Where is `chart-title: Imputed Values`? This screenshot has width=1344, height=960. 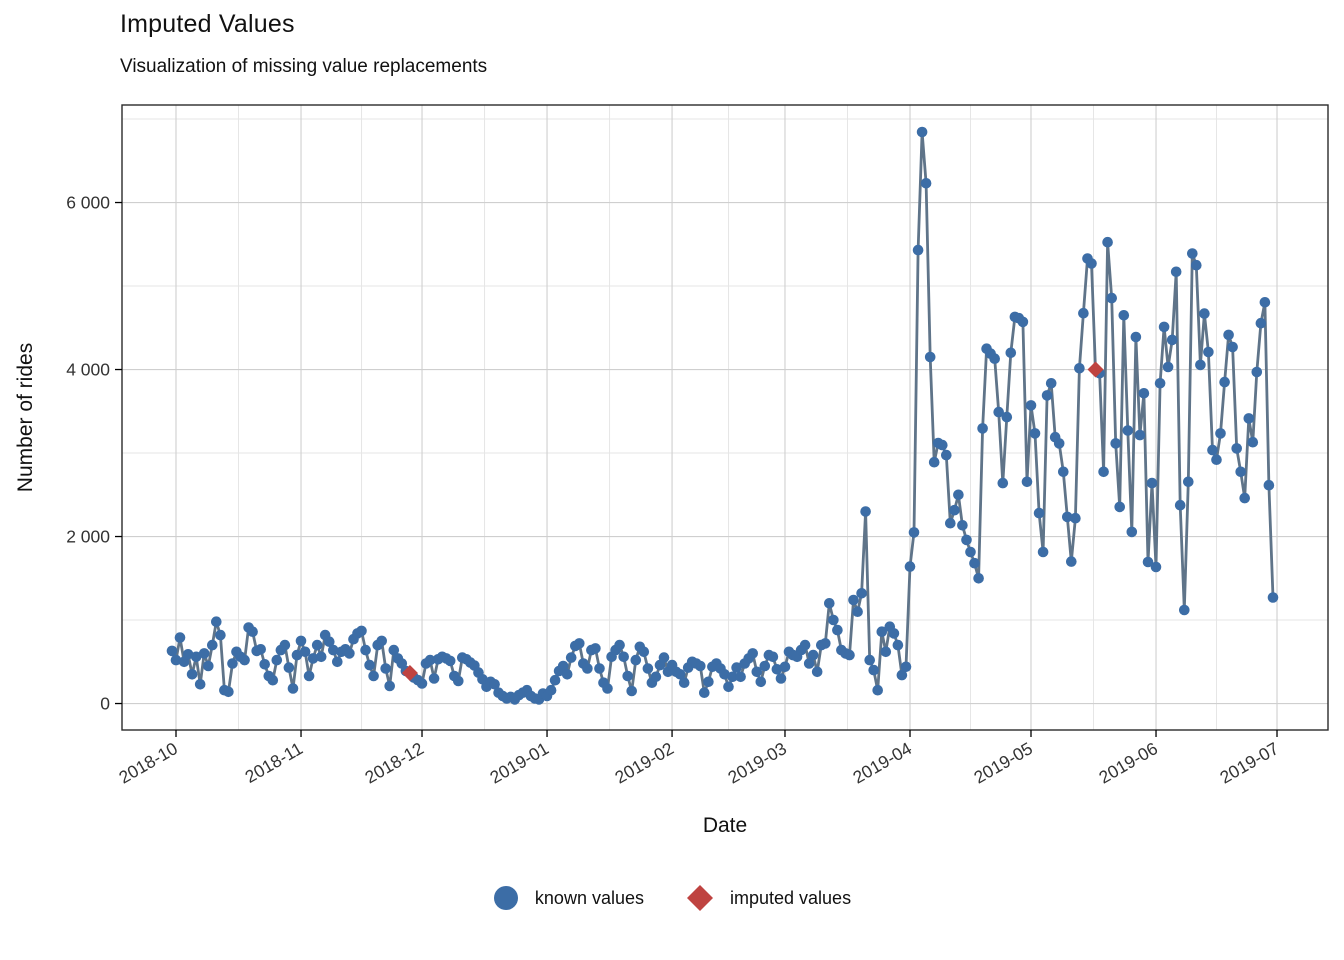 chart-title: Imputed Values is located at coordinates (207, 24).